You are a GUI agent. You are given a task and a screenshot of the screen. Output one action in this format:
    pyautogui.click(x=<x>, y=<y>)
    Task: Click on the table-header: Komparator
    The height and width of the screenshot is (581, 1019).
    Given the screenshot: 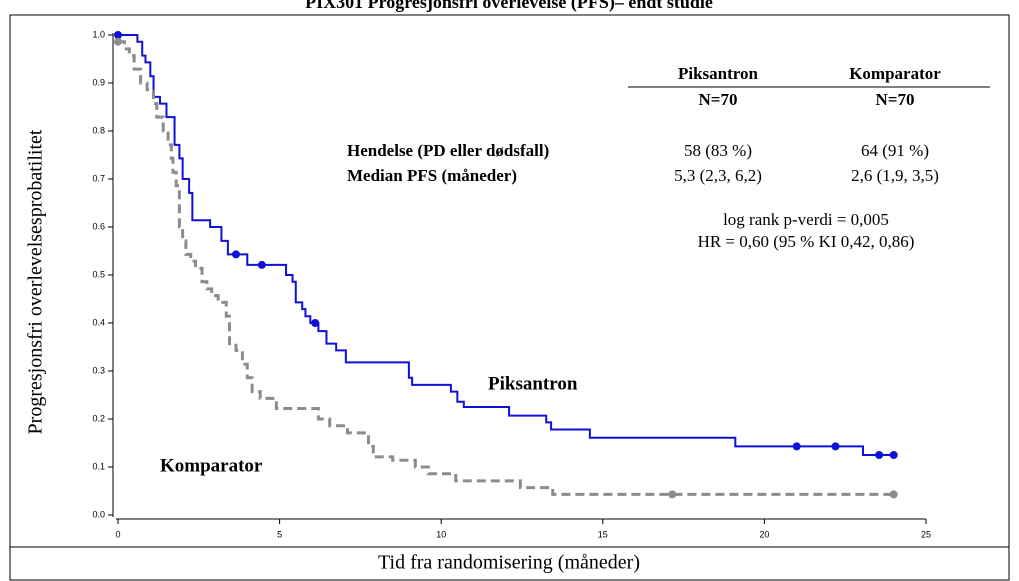 What is the action you would take?
    pyautogui.click(x=895, y=73)
    